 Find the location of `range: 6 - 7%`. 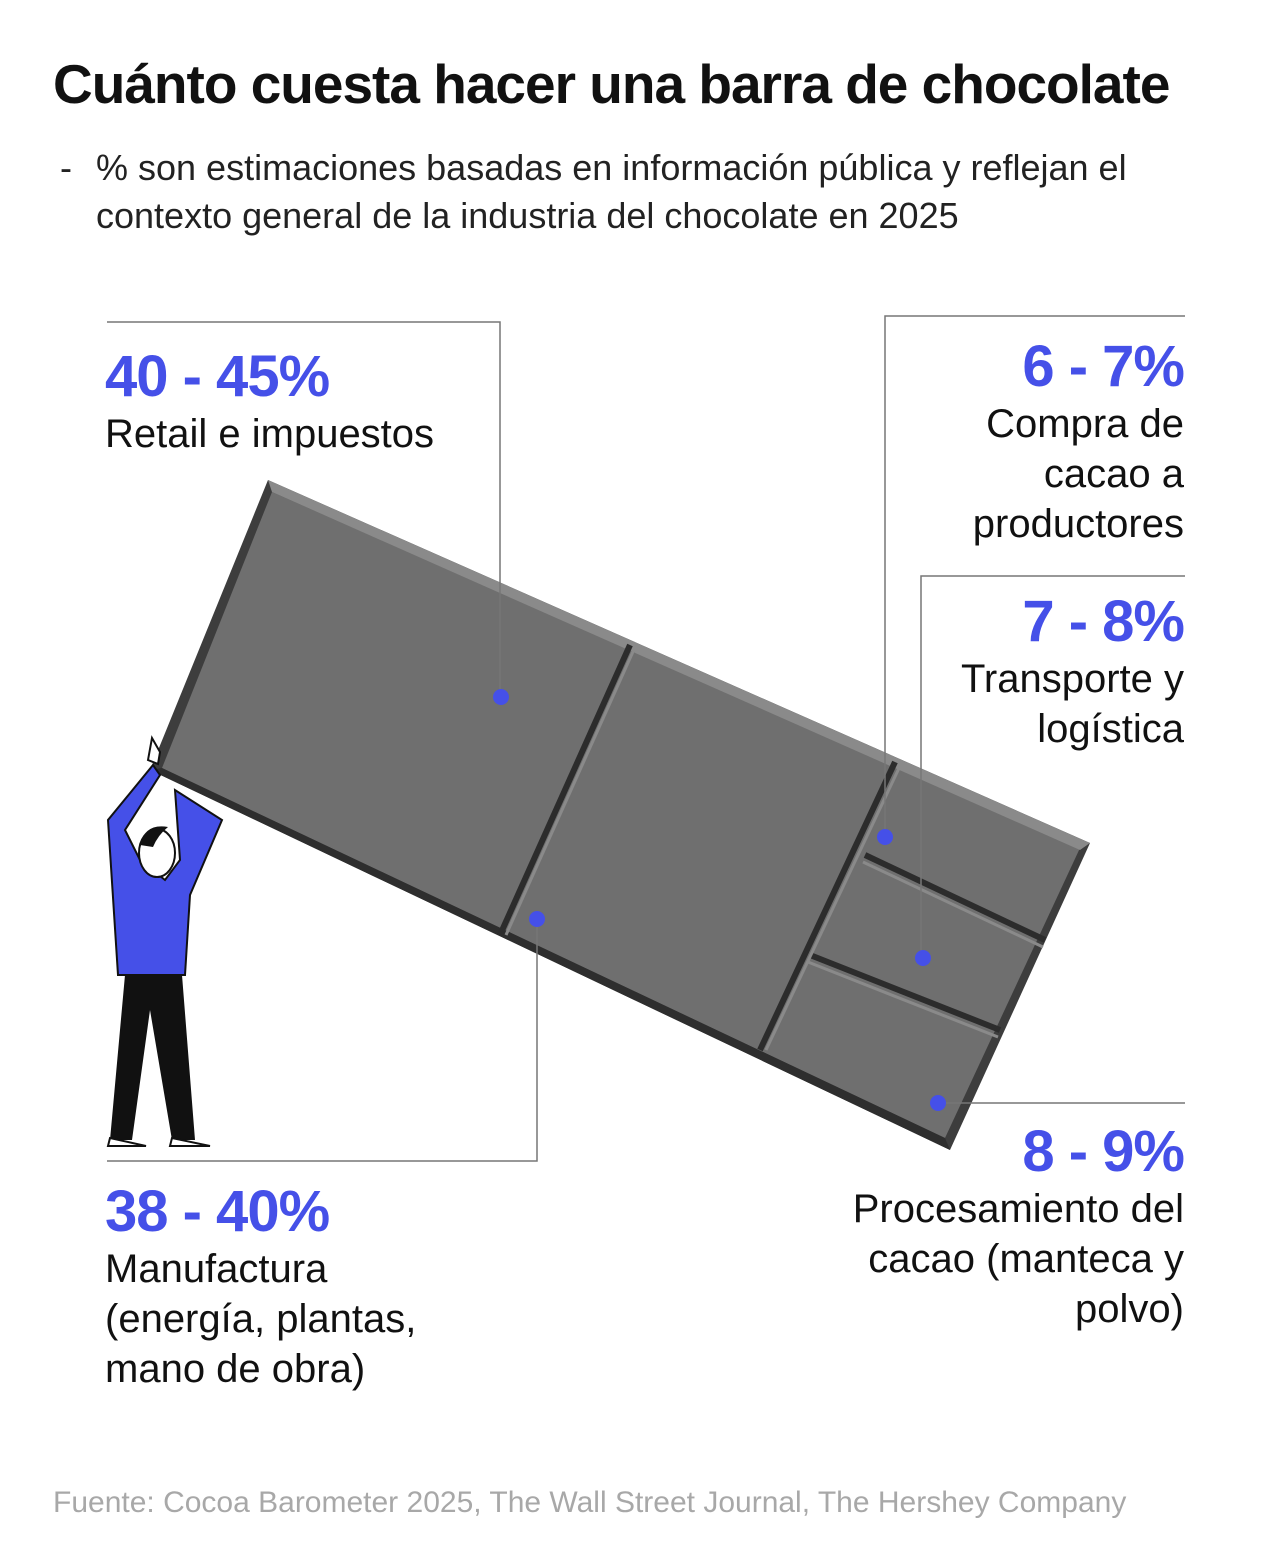

range: 6 - 7% is located at coordinates (1103, 366).